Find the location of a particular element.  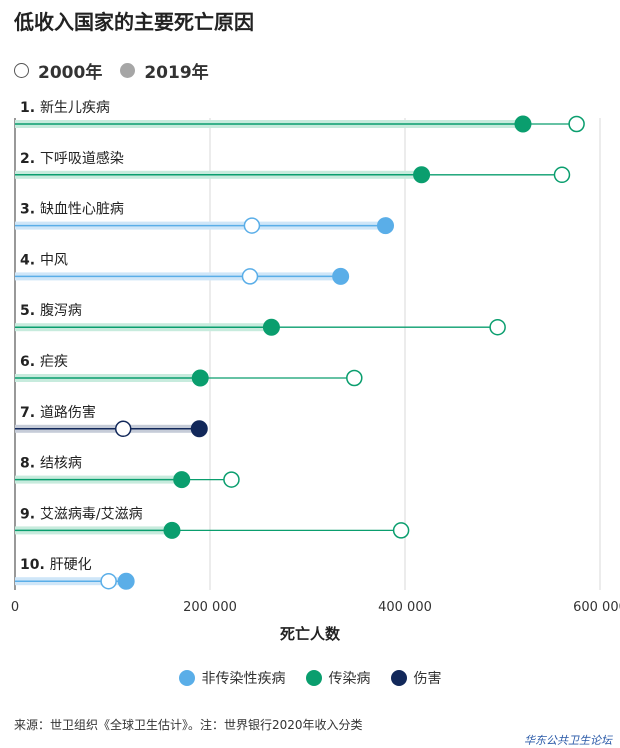

legend-item-2019: 2019年 is located at coordinates (164, 70).